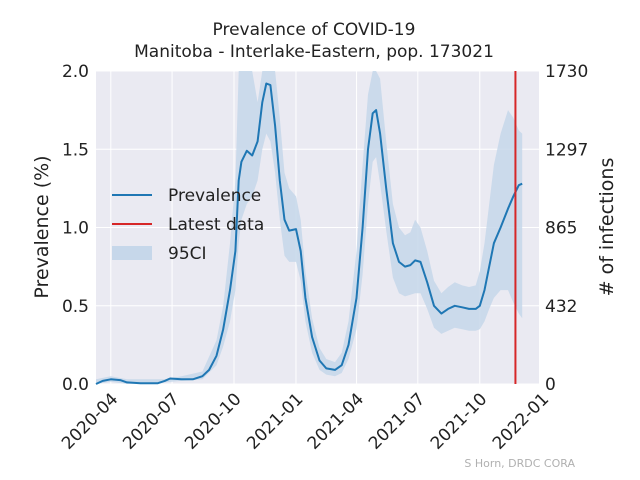 The height and width of the screenshot is (480, 640). What do you see at coordinates (561, 307) in the screenshot?
I see `y-tick-right-1: 432` at bounding box center [561, 307].